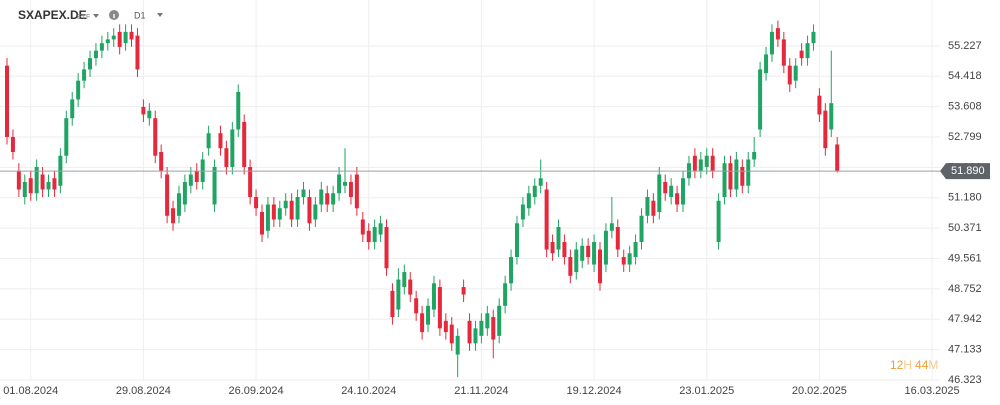  What do you see at coordinates (907, 365) in the screenshot?
I see `countdown-hours-unit: H` at bounding box center [907, 365].